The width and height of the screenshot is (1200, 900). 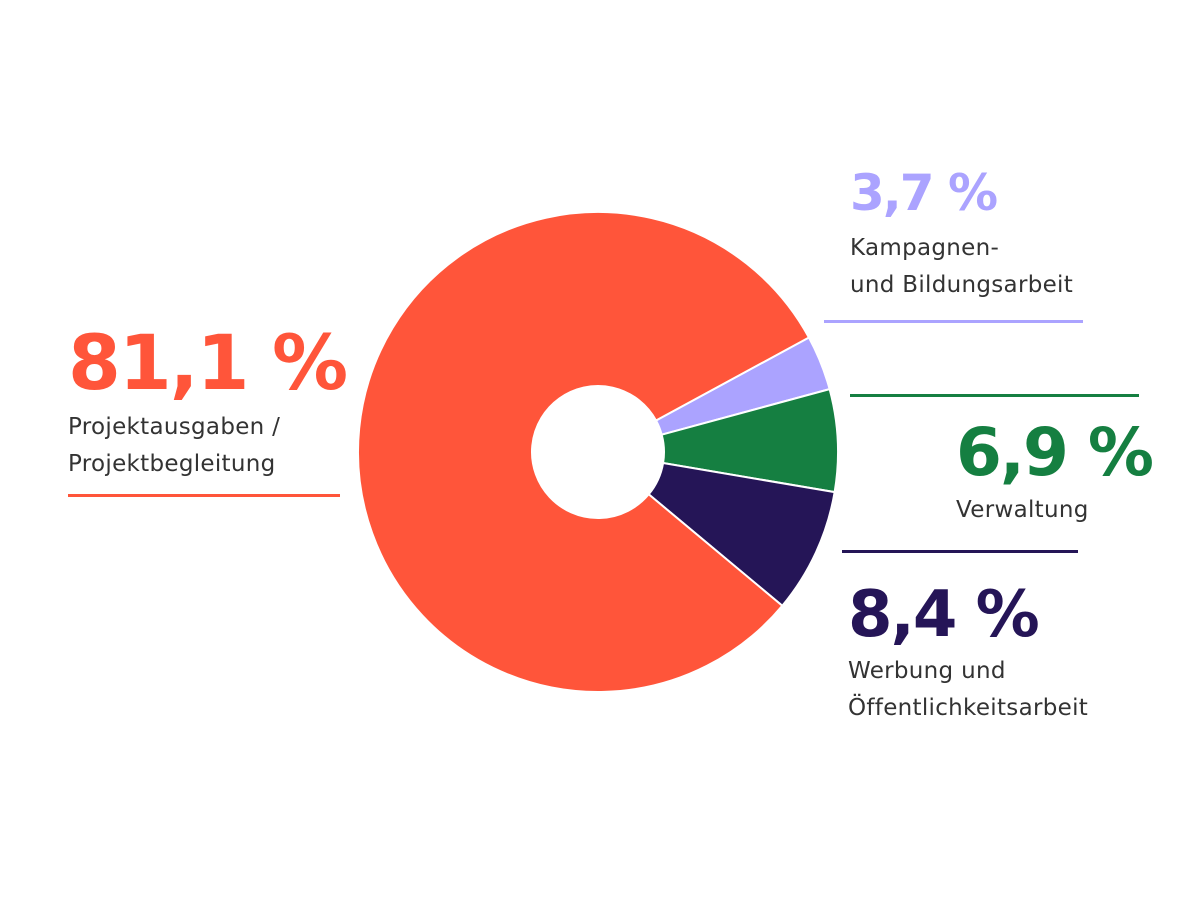 What do you see at coordinates (924, 193) in the screenshot?
I see `value-label-kampagnen: 3,7 %` at bounding box center [924, 193].